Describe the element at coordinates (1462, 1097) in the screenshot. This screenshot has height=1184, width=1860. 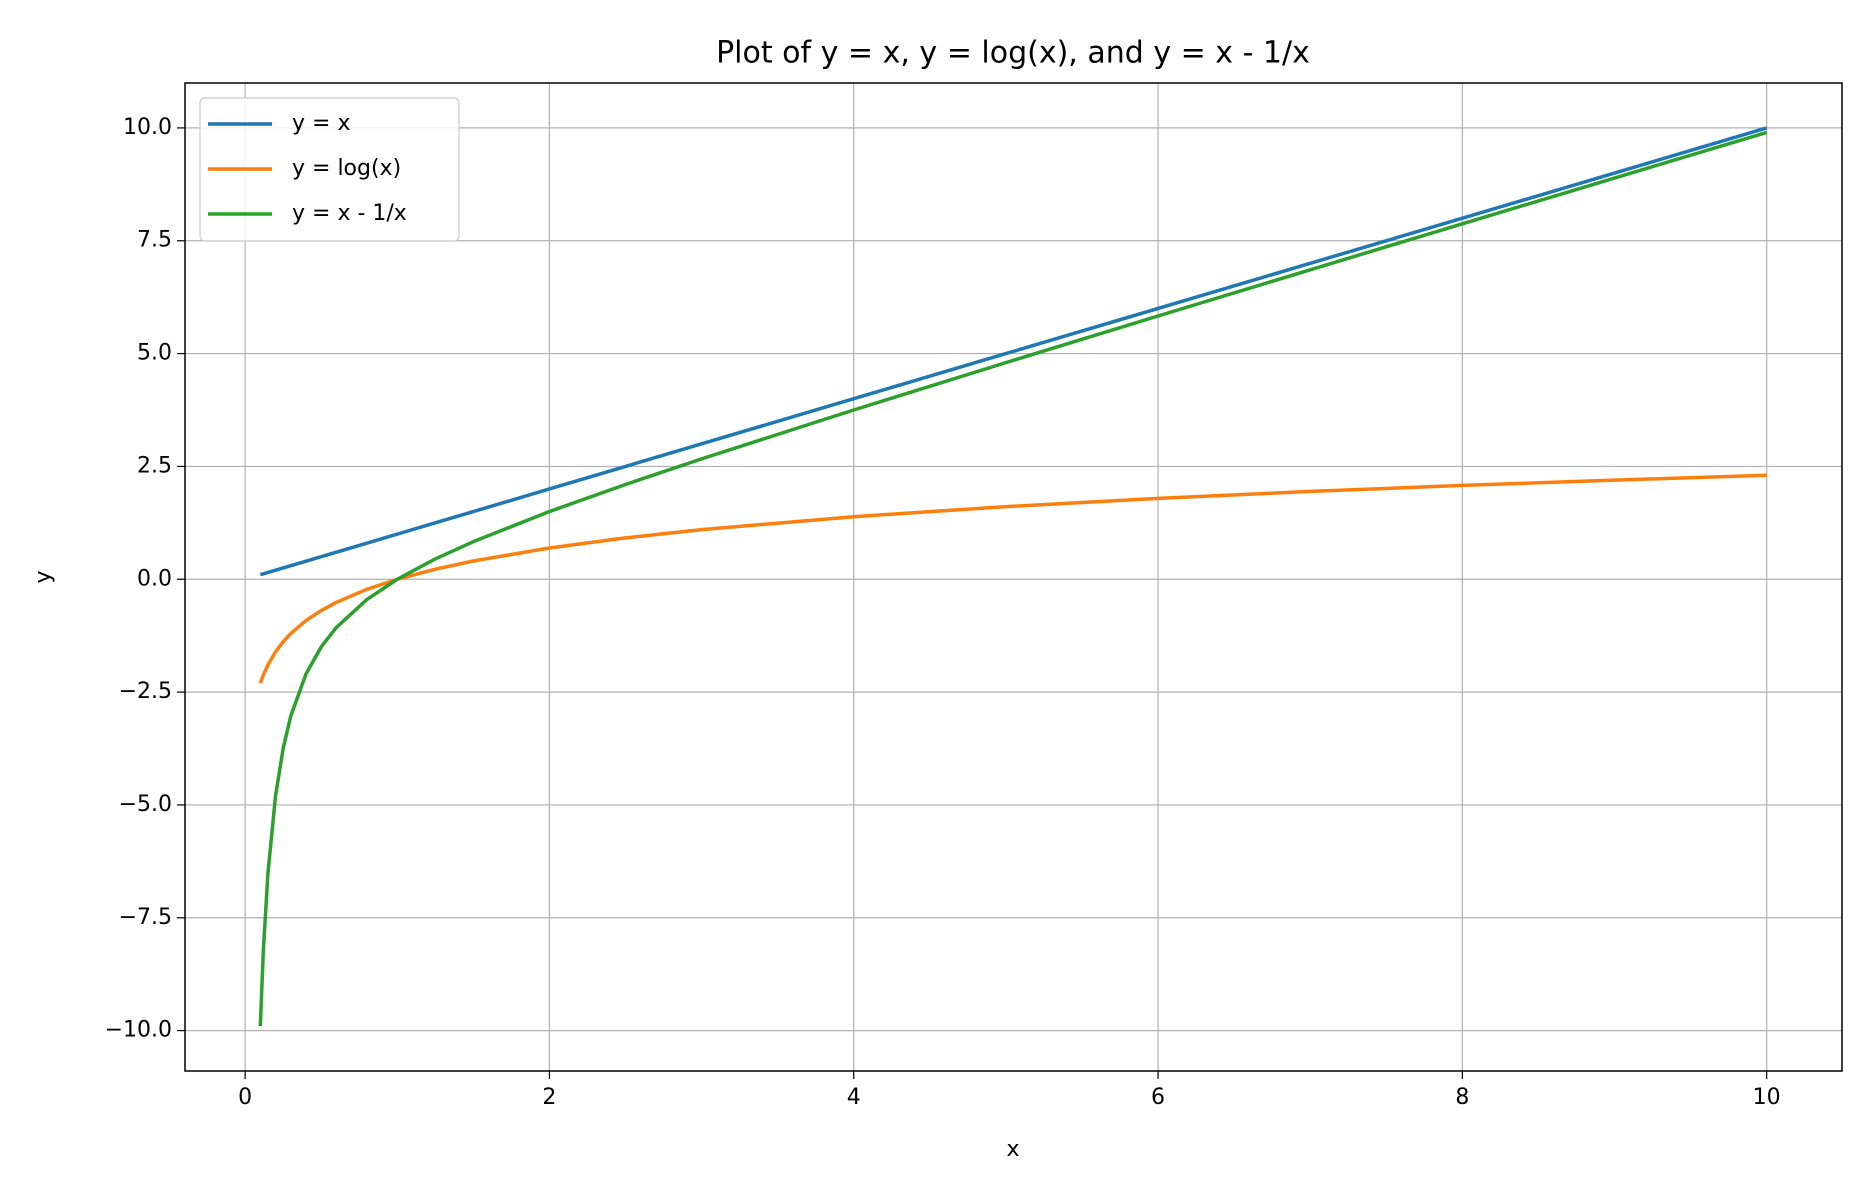
I see `x-tick-label: 8` at that location.